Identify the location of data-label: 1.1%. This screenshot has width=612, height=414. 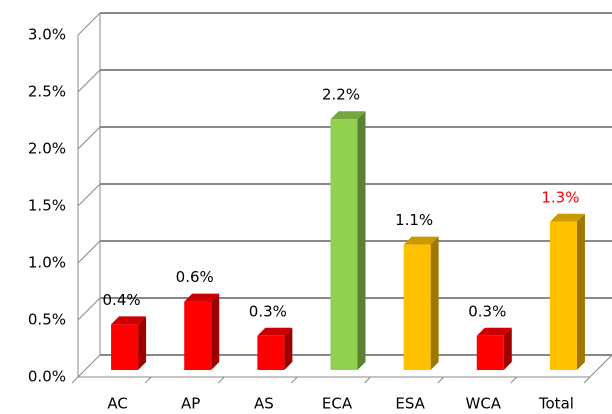
(414, 220).